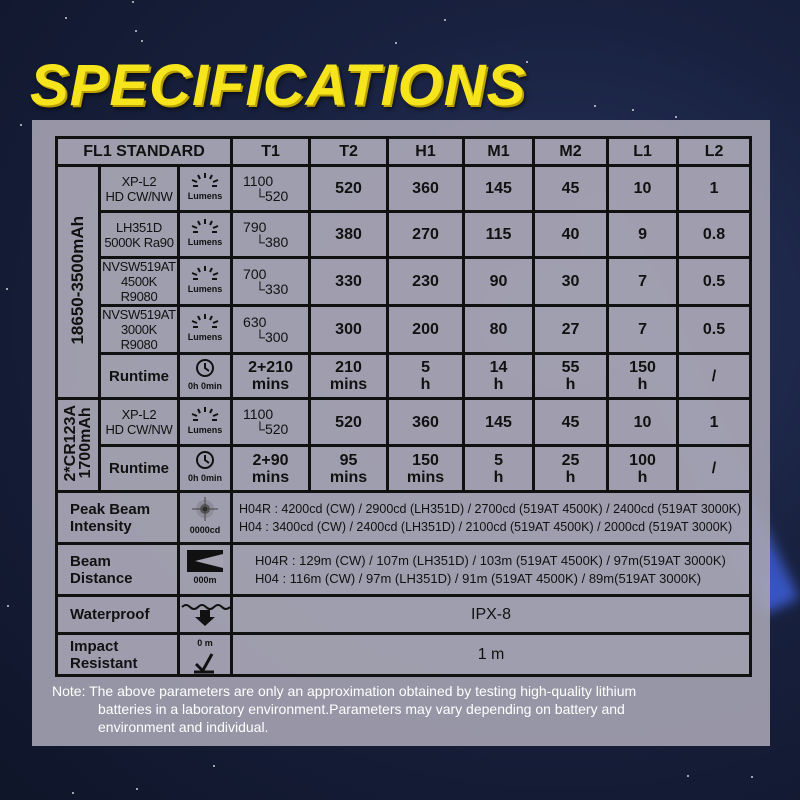 Image resolution: width=800 pixels, height=800 pixels. Describe the element at coordinates (499, 376) in the screenshot. I see `runtime-value: 14 h` at that location.